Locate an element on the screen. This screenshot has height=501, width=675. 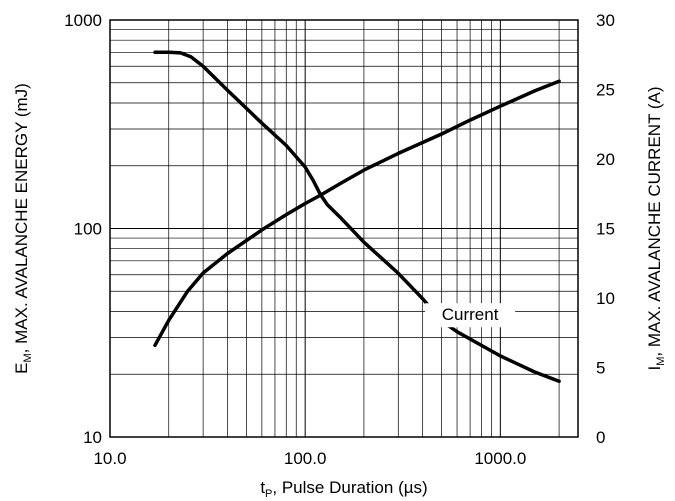
x-tick-label: 100.0 is located at coordinates (305, 458).